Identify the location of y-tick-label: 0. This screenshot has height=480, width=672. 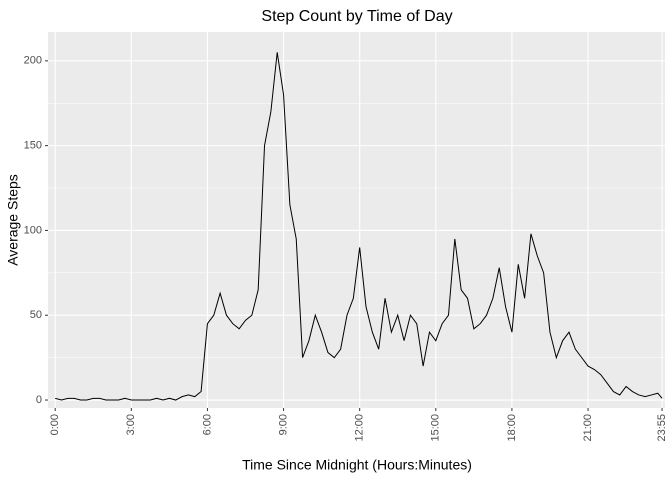
(39, 400).